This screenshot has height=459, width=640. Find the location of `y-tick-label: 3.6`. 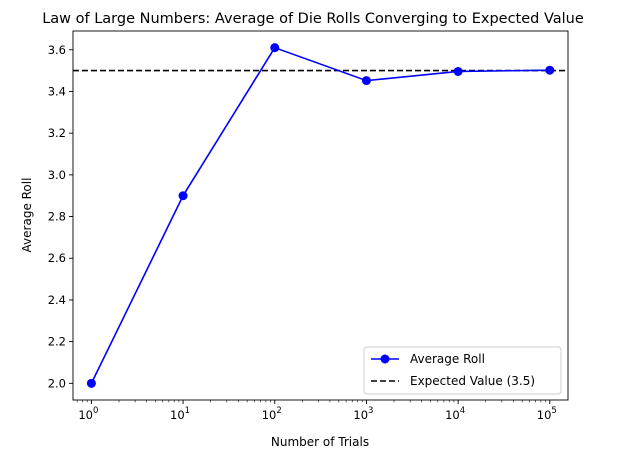

y-tick-label: 3.6 is located at coordinates (57, 50).